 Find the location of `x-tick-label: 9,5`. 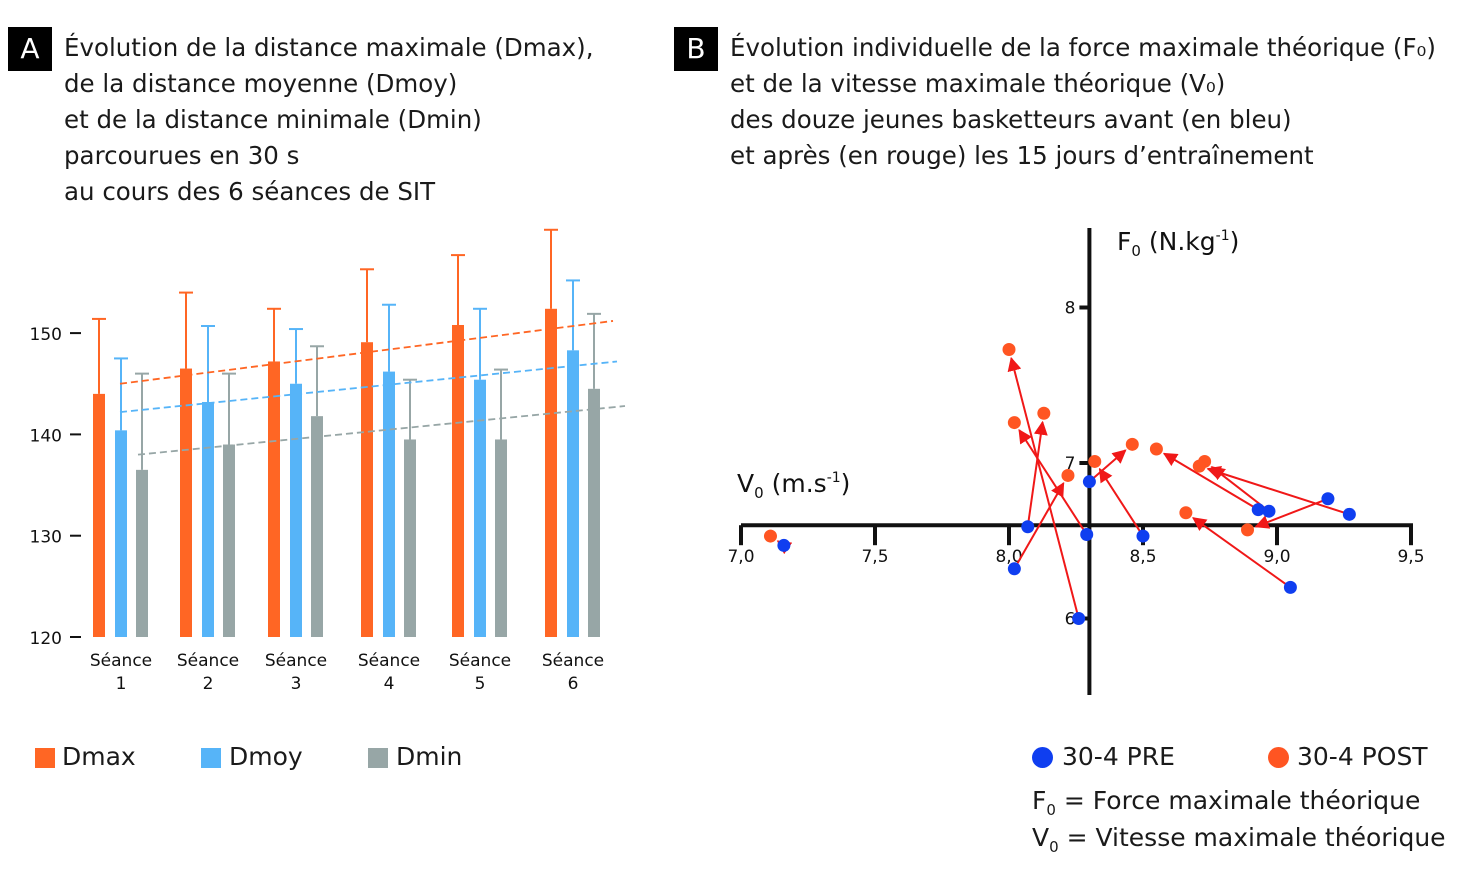

x-tick-label: 9,5 is located at coordinates (1410, 557).